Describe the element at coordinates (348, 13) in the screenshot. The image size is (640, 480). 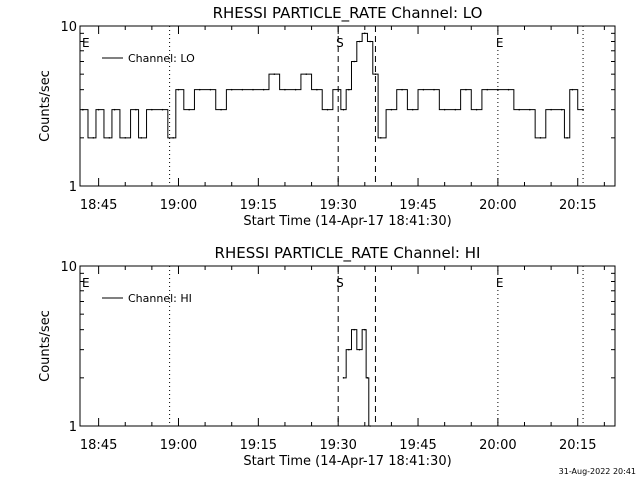
I see `chart-title: RHESSI PARTICLE_RATE Channel: LO` at that location.